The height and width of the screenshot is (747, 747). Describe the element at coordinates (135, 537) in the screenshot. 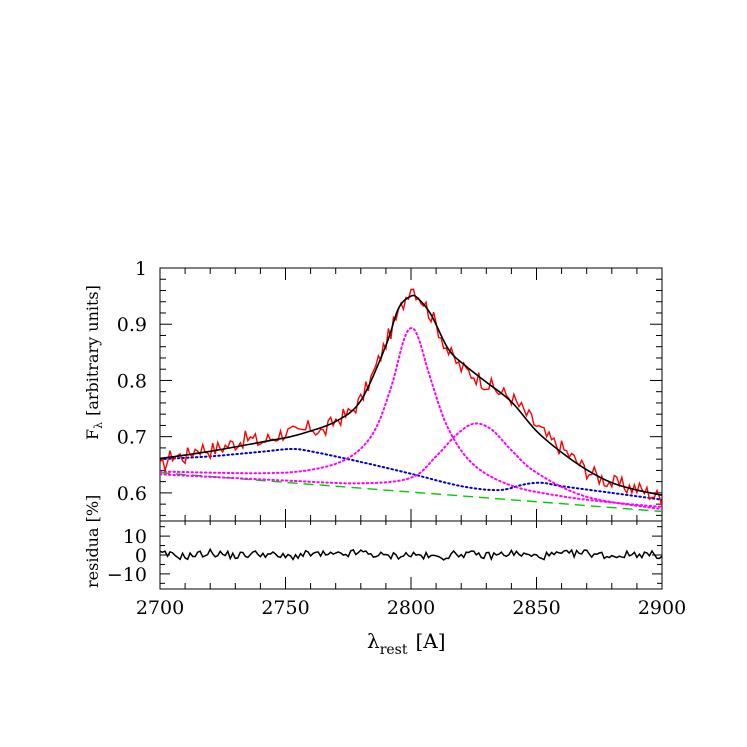

I see `residual-tick-label: 10` at that location.